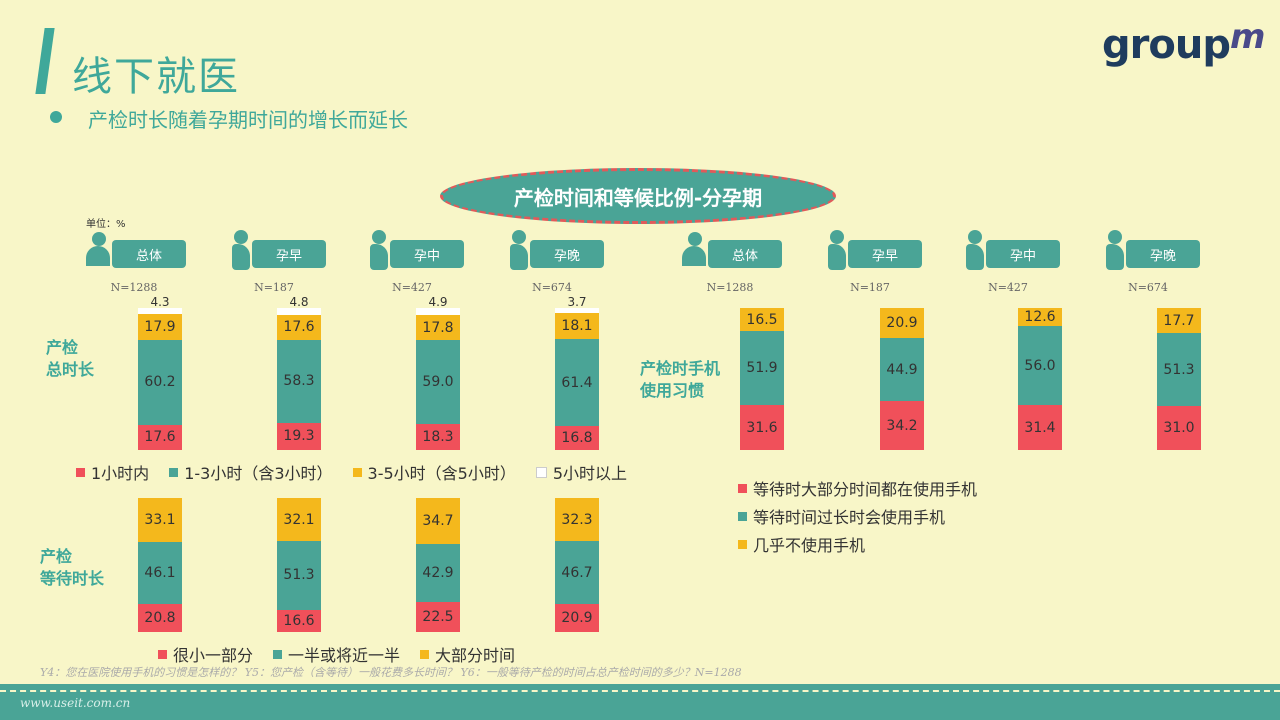 The width and height of the screenshot is (1280, 720). I want to click on right-seg-tag-0: 总体, so click(745, 254).